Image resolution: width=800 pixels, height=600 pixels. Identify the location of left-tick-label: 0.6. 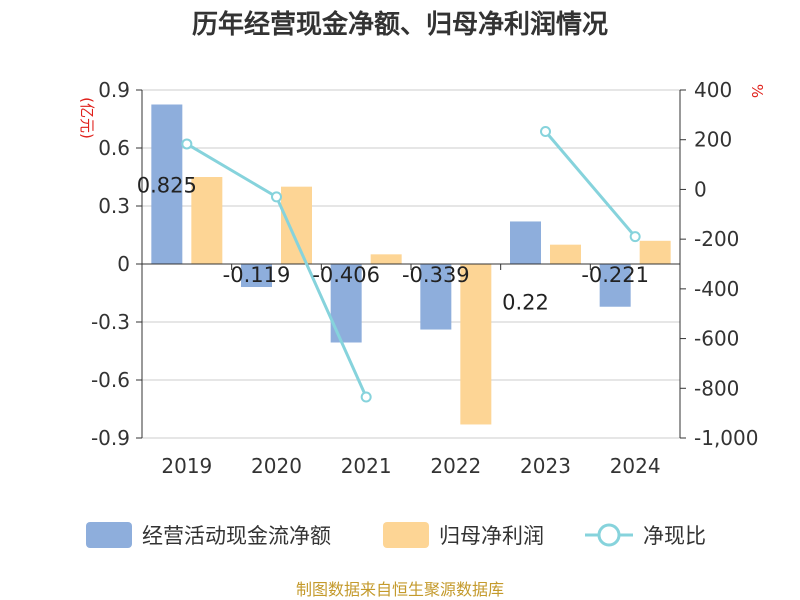
(114, 148).